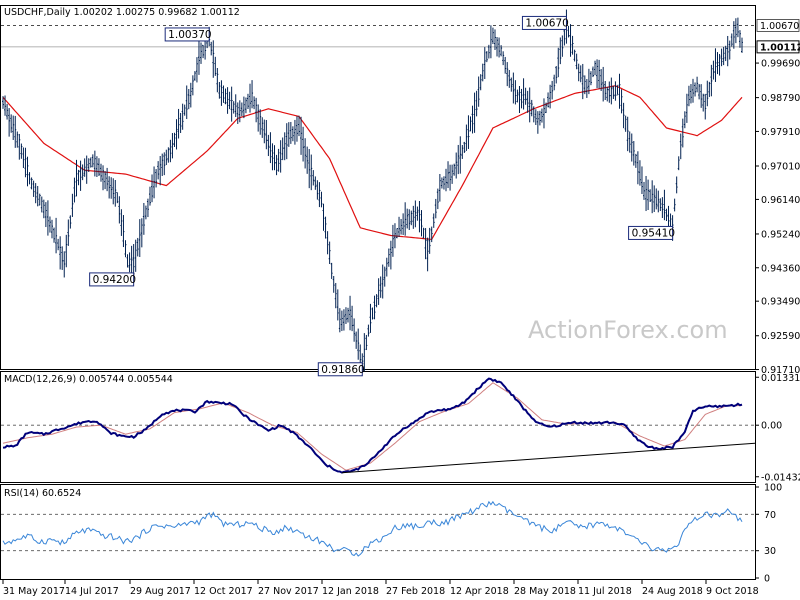  What do you see at coordinates (780, 64) in the screenshot?
I see `price-axis-label: 0.99690` at bounding box center [780, 64].